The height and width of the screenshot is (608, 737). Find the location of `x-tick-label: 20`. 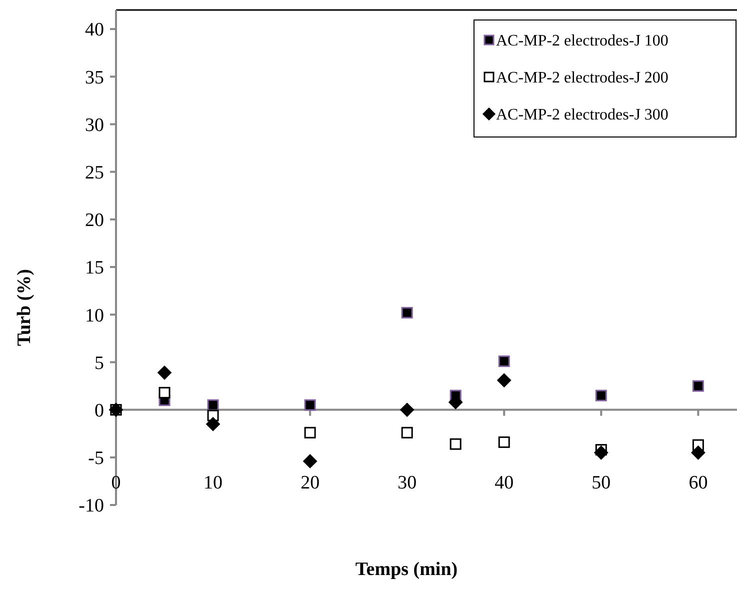

x-tick-label: 20 is located at coordinates (310, 483).